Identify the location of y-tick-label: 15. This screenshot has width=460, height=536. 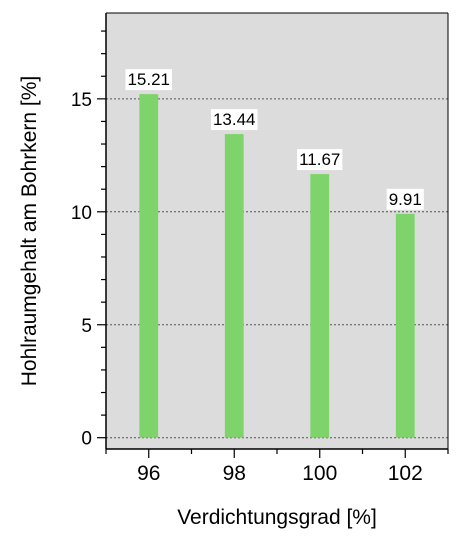
(81, 100).